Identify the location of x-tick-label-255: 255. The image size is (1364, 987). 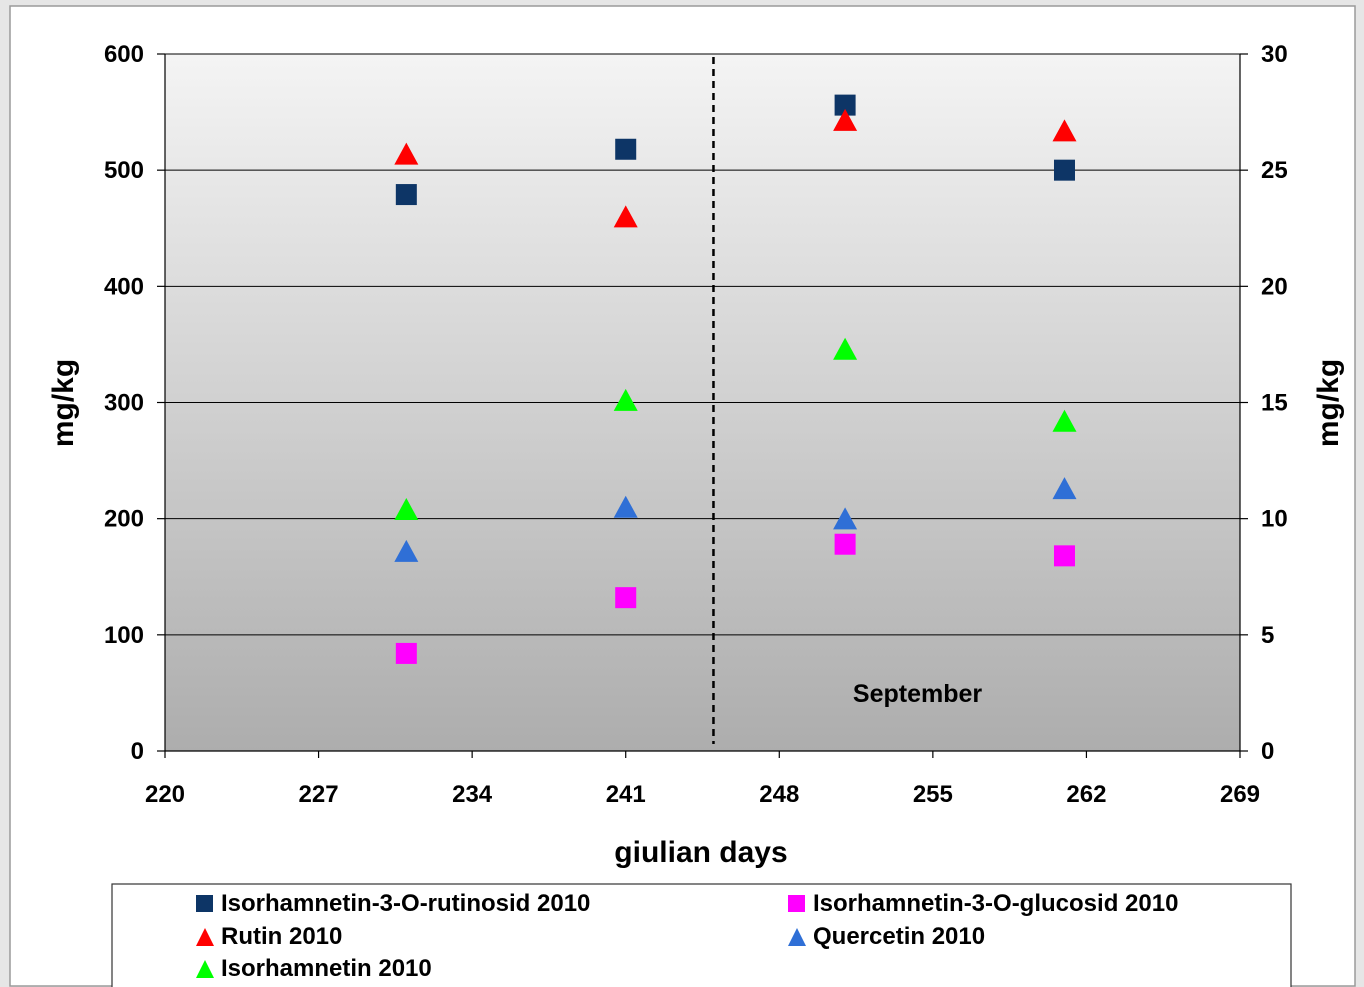
(933, 794).